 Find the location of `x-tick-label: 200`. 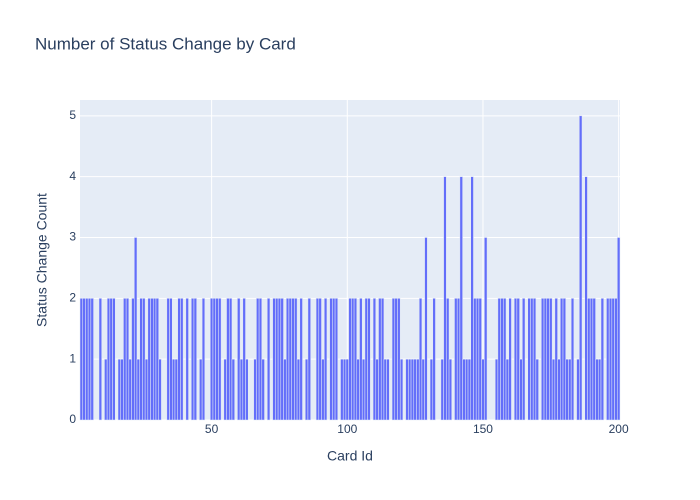

x-tick-label: 200 is located at coordinates (619, 429).